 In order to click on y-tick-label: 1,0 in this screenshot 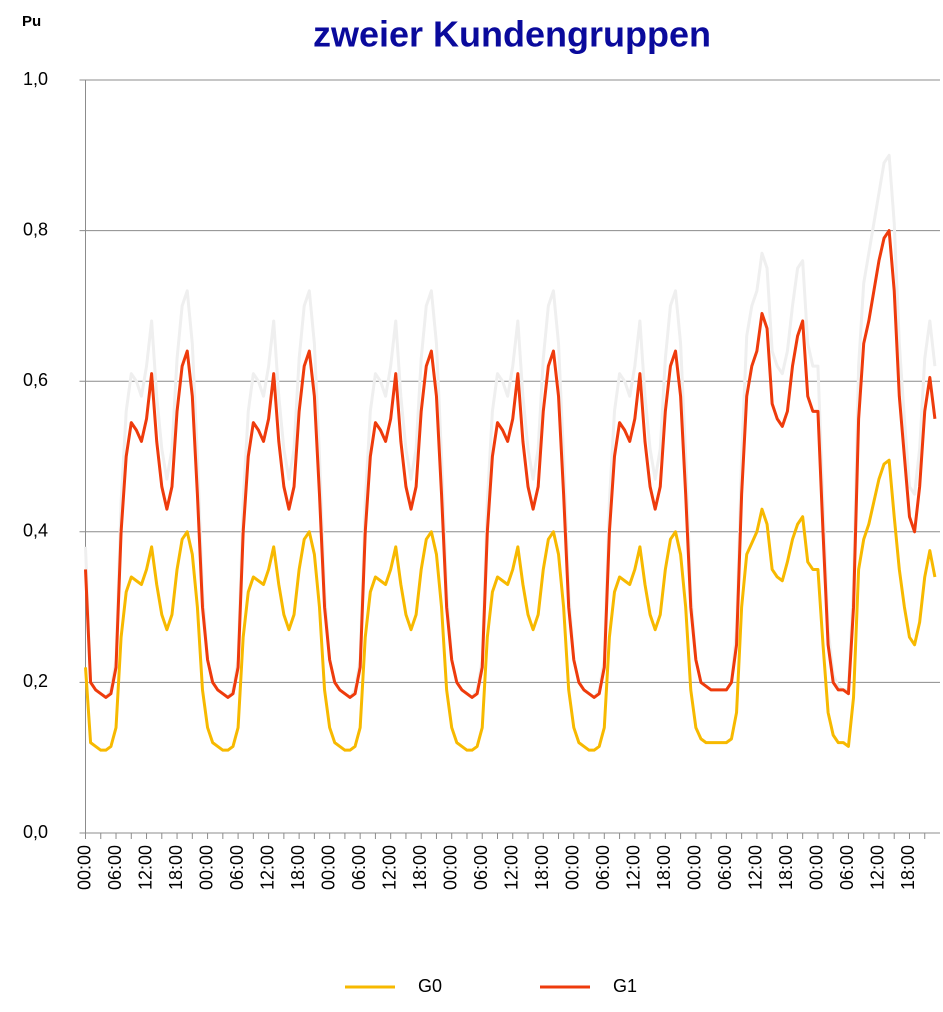, I will do `click(35, 79)`.